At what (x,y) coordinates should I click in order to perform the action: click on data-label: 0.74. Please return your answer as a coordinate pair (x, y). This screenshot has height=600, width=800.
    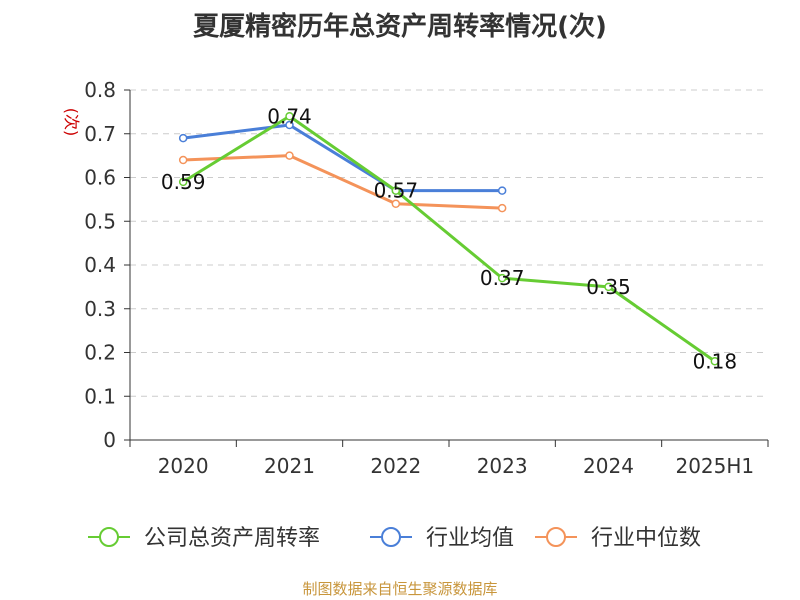
    Looking at the image, I should click on (289, 116).